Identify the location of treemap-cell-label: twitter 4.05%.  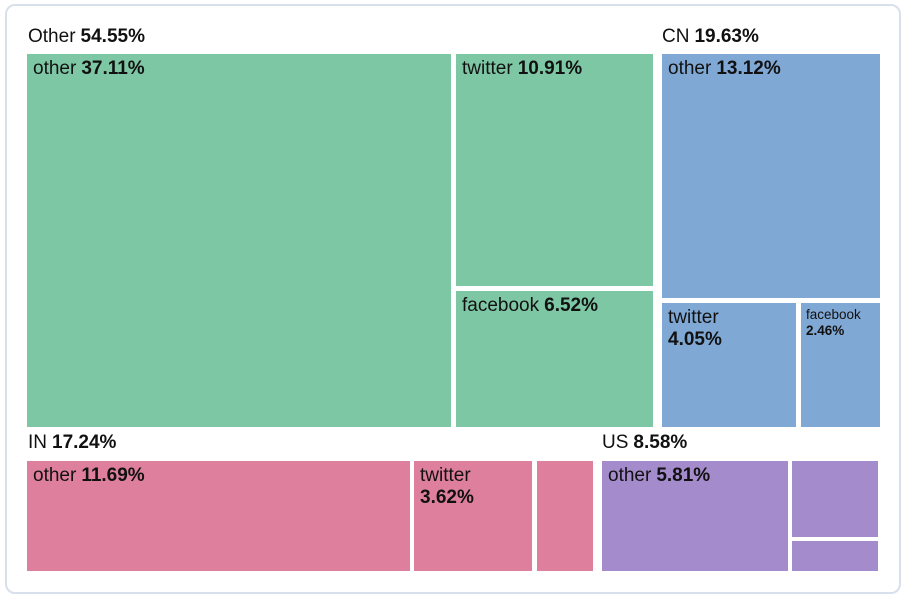
(695, 328).